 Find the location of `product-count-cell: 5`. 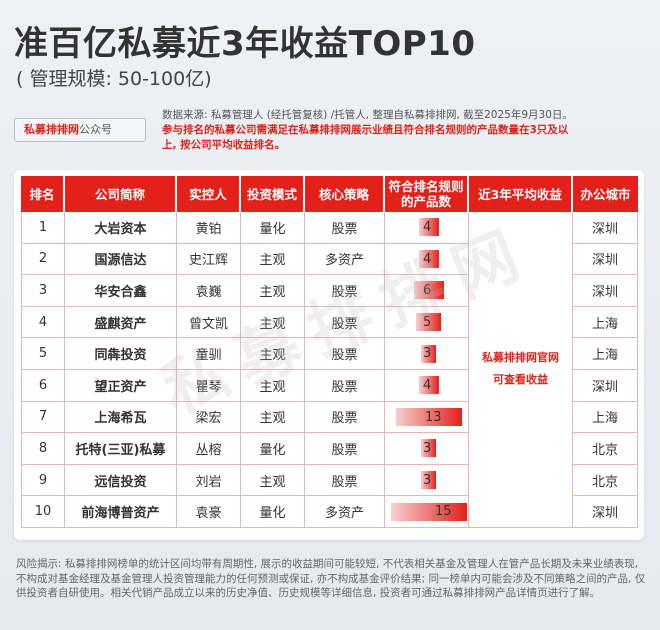

product-count-cell: 5 is located at coordinates (427, 322).